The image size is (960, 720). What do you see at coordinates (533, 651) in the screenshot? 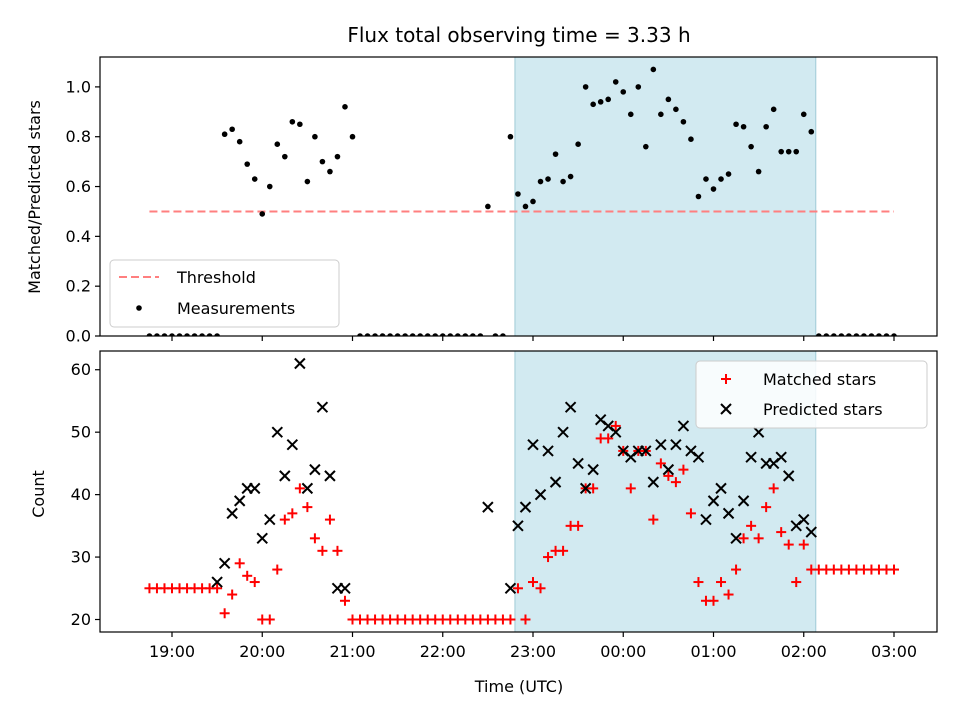
I see `x-tick-label: 23:00` at bounding box center [533, 651].